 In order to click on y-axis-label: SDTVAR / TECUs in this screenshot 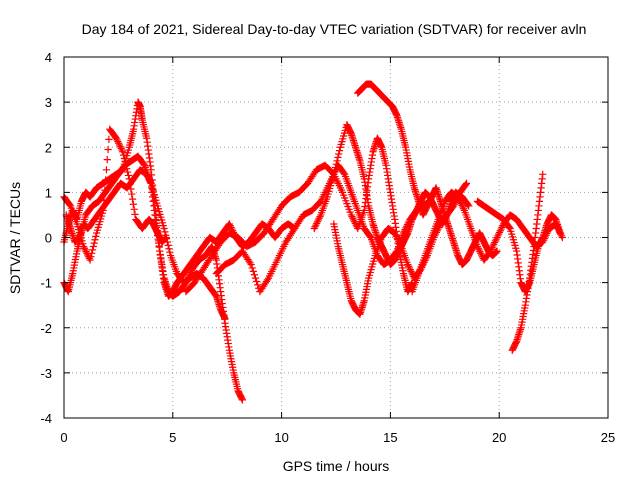, I will do `click(15, 238)`.